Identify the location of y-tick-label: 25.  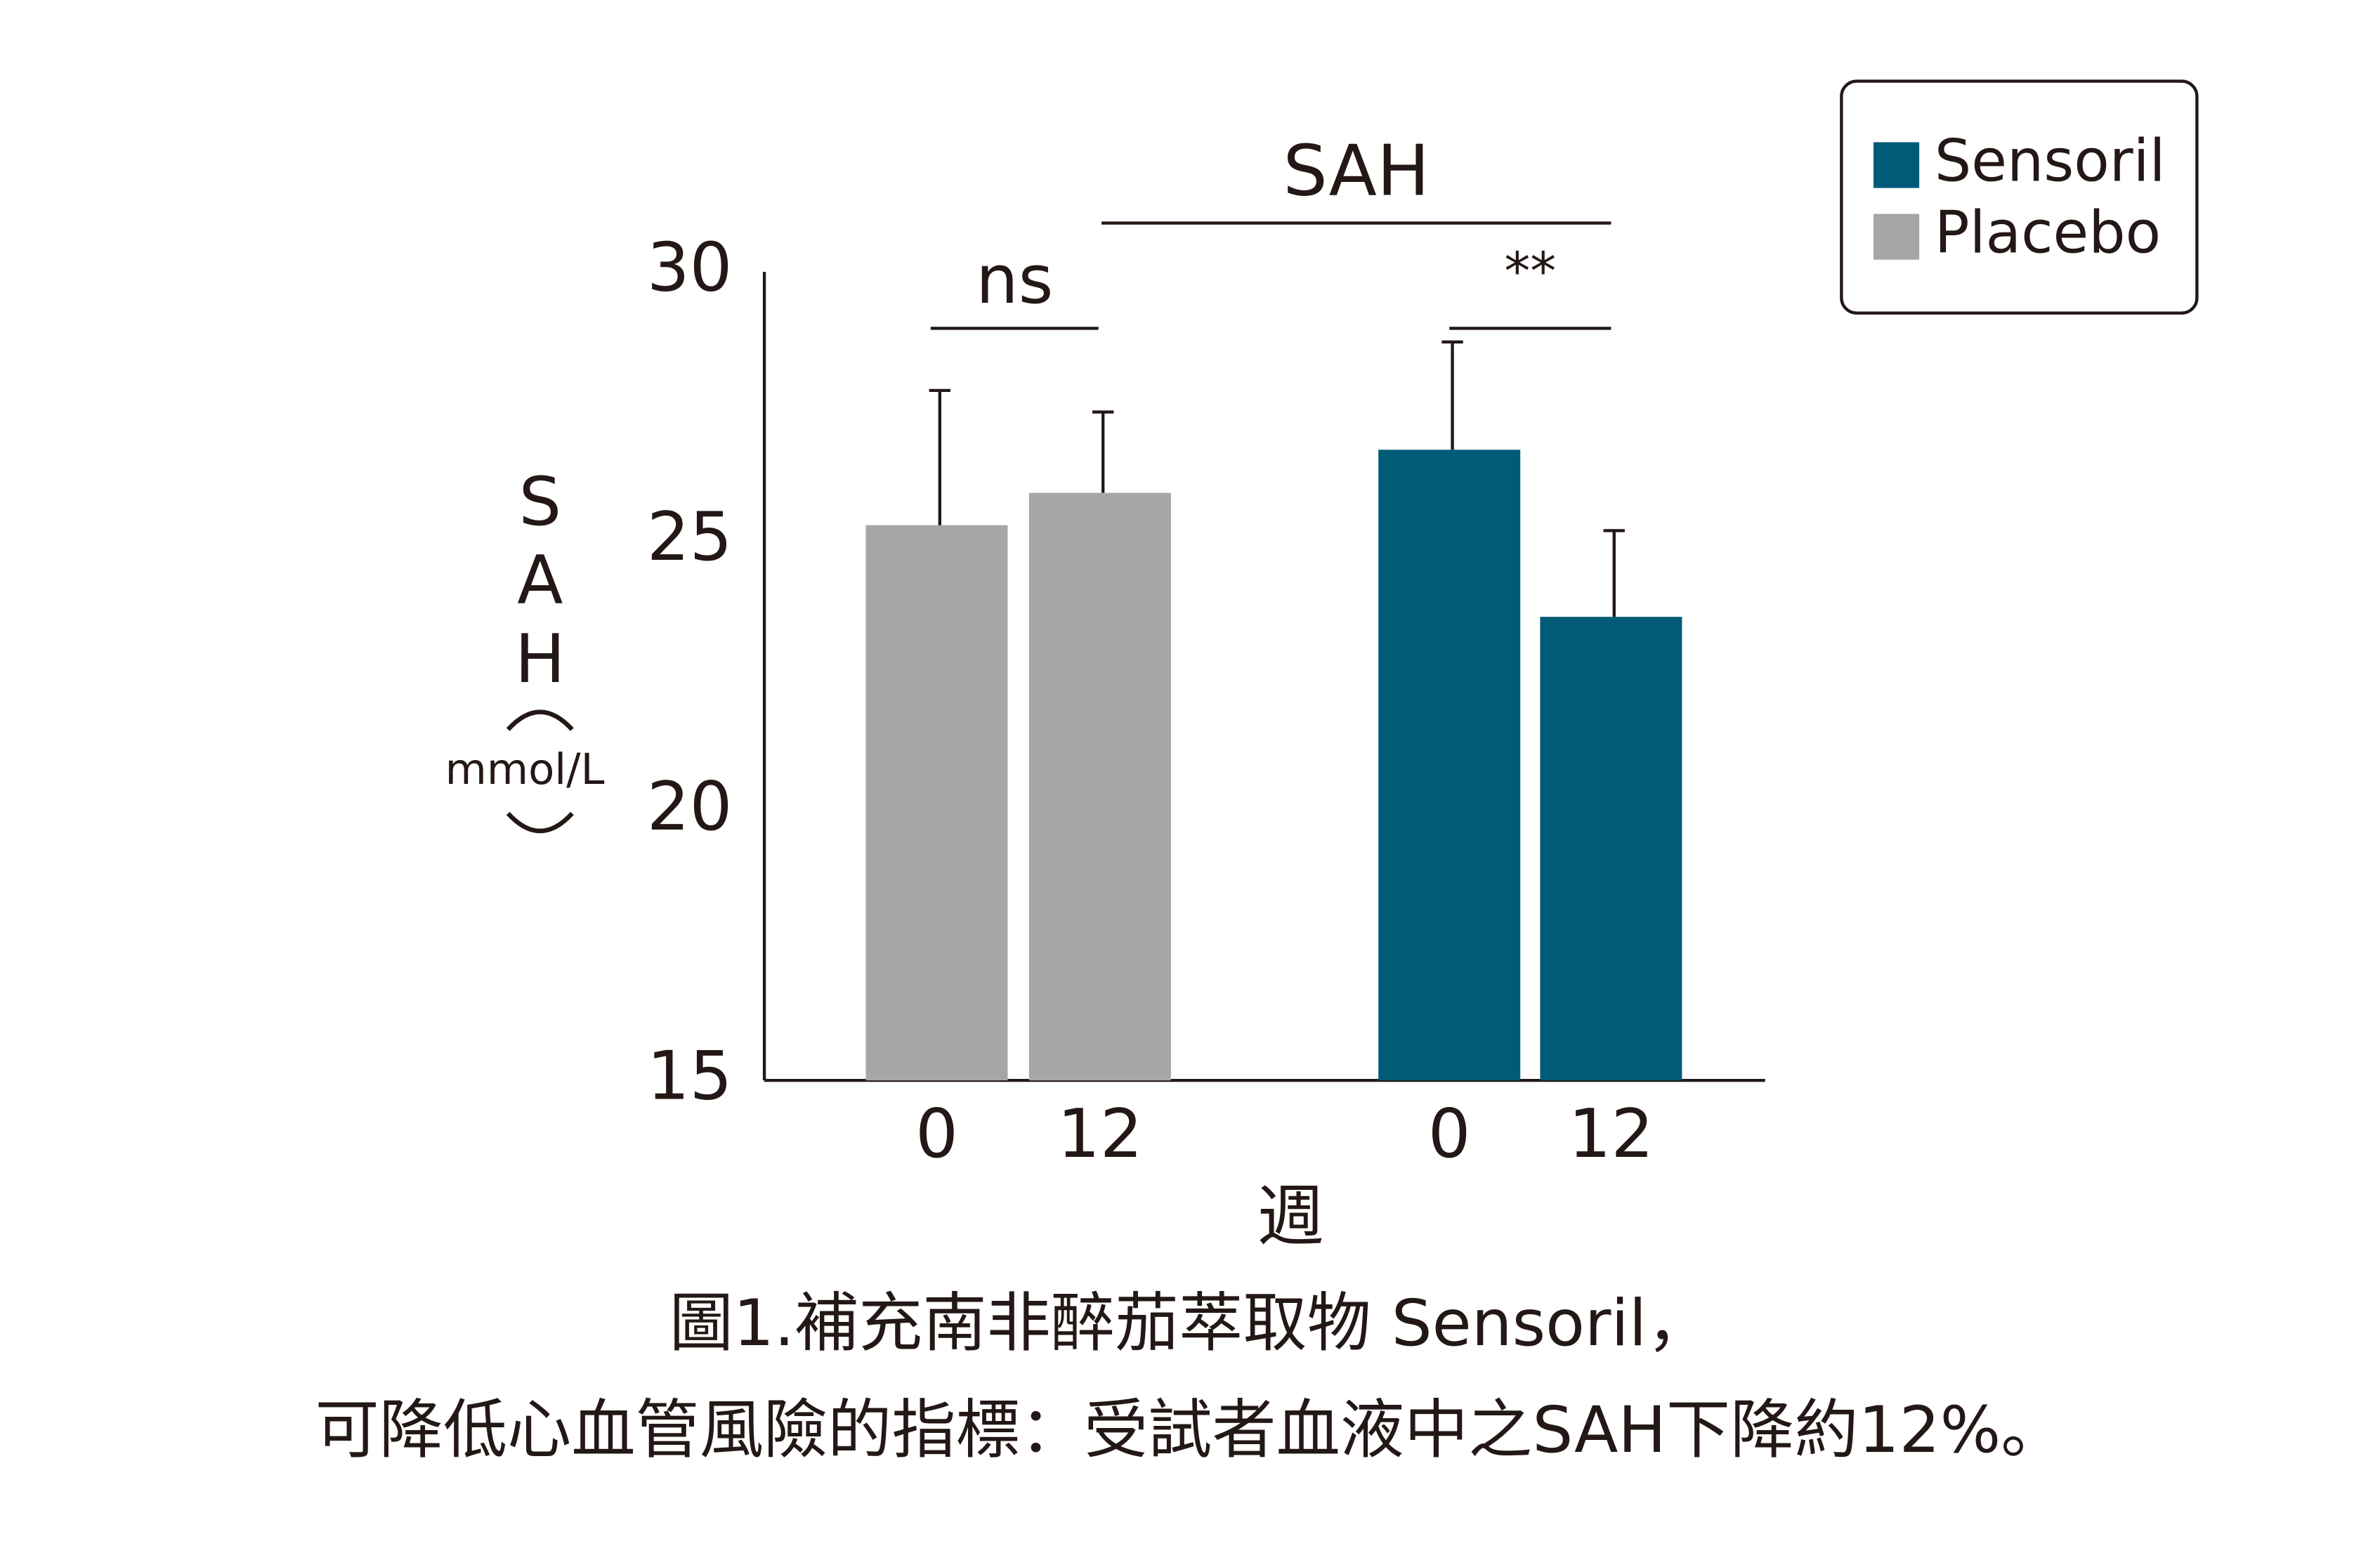
(690, 536).